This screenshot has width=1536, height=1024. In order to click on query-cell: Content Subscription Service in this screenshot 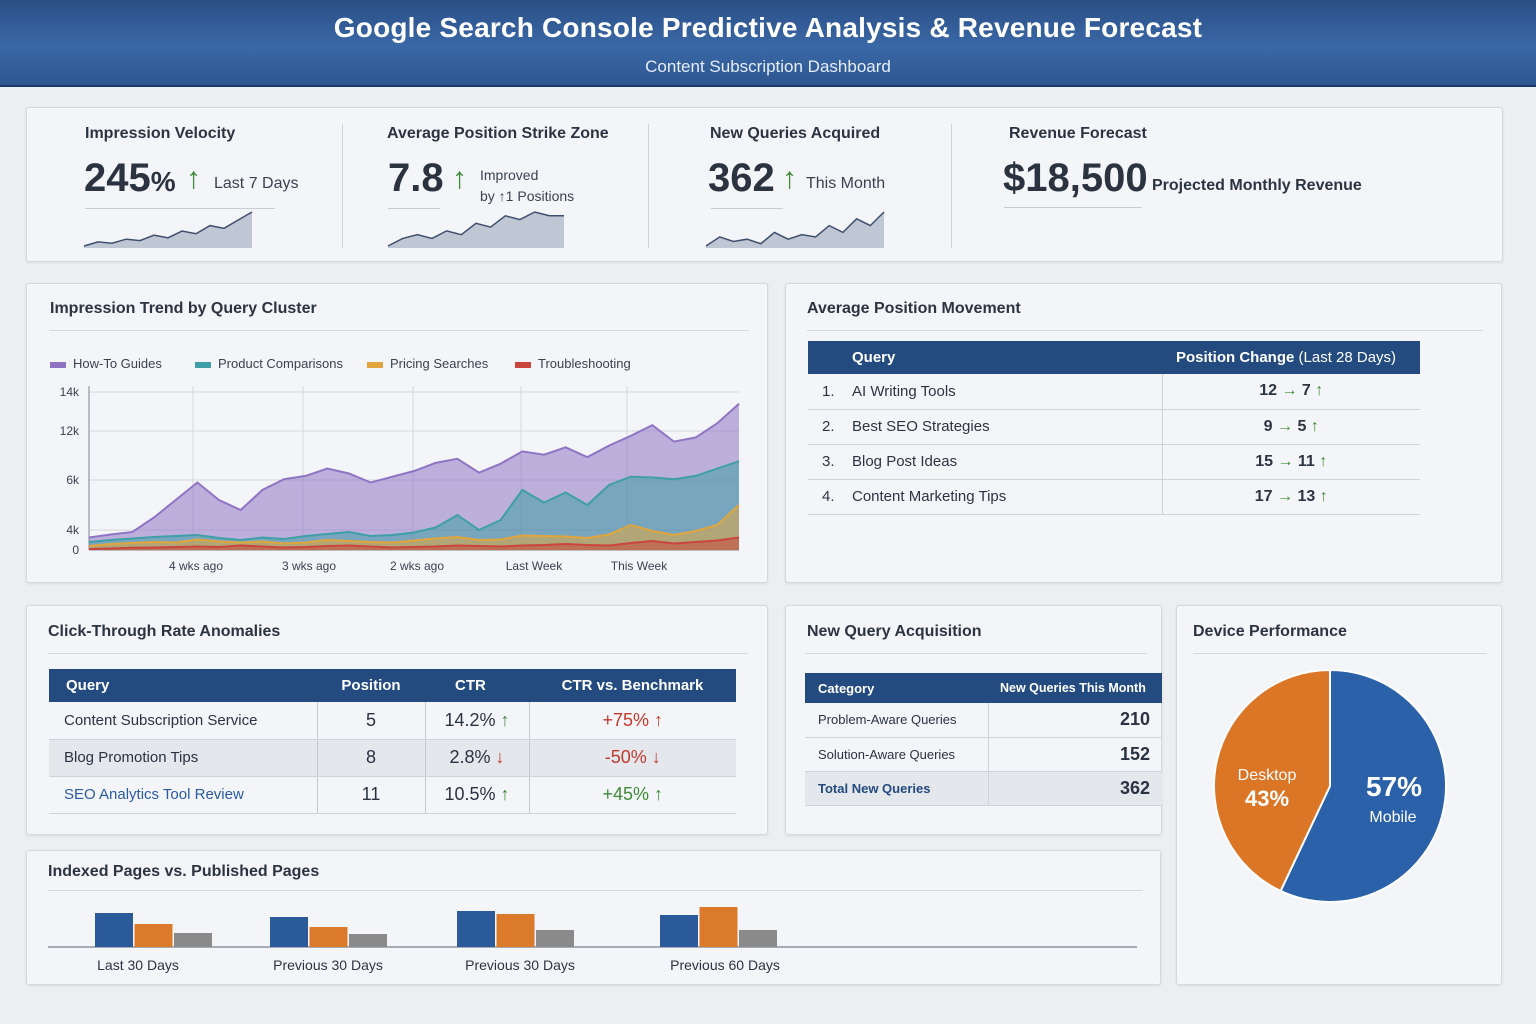, I will do `click(183, 721)`.